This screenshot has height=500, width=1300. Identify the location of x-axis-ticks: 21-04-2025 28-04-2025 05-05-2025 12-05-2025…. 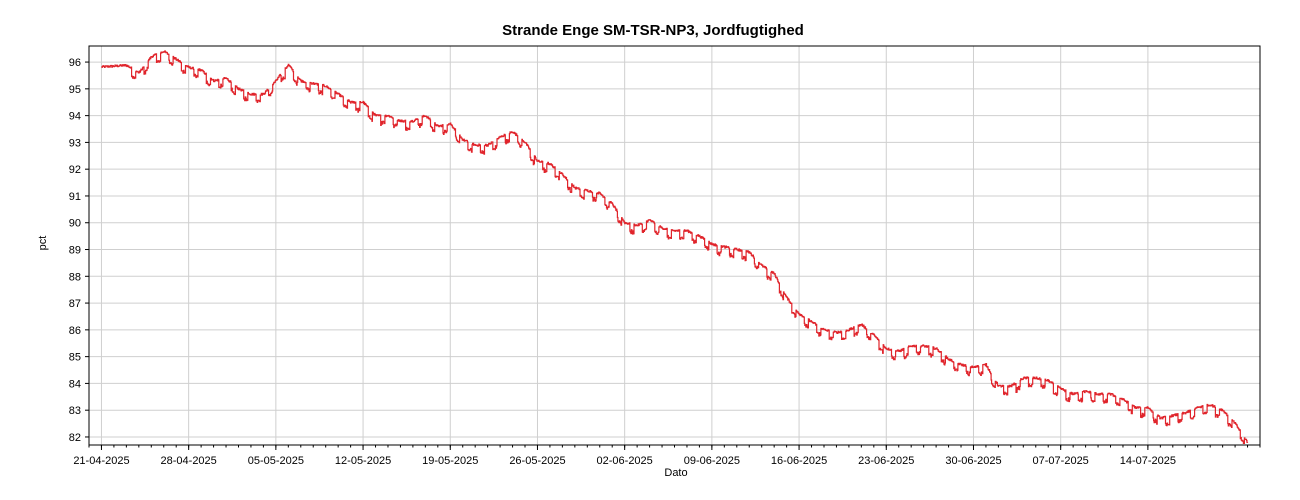
(624, 456).